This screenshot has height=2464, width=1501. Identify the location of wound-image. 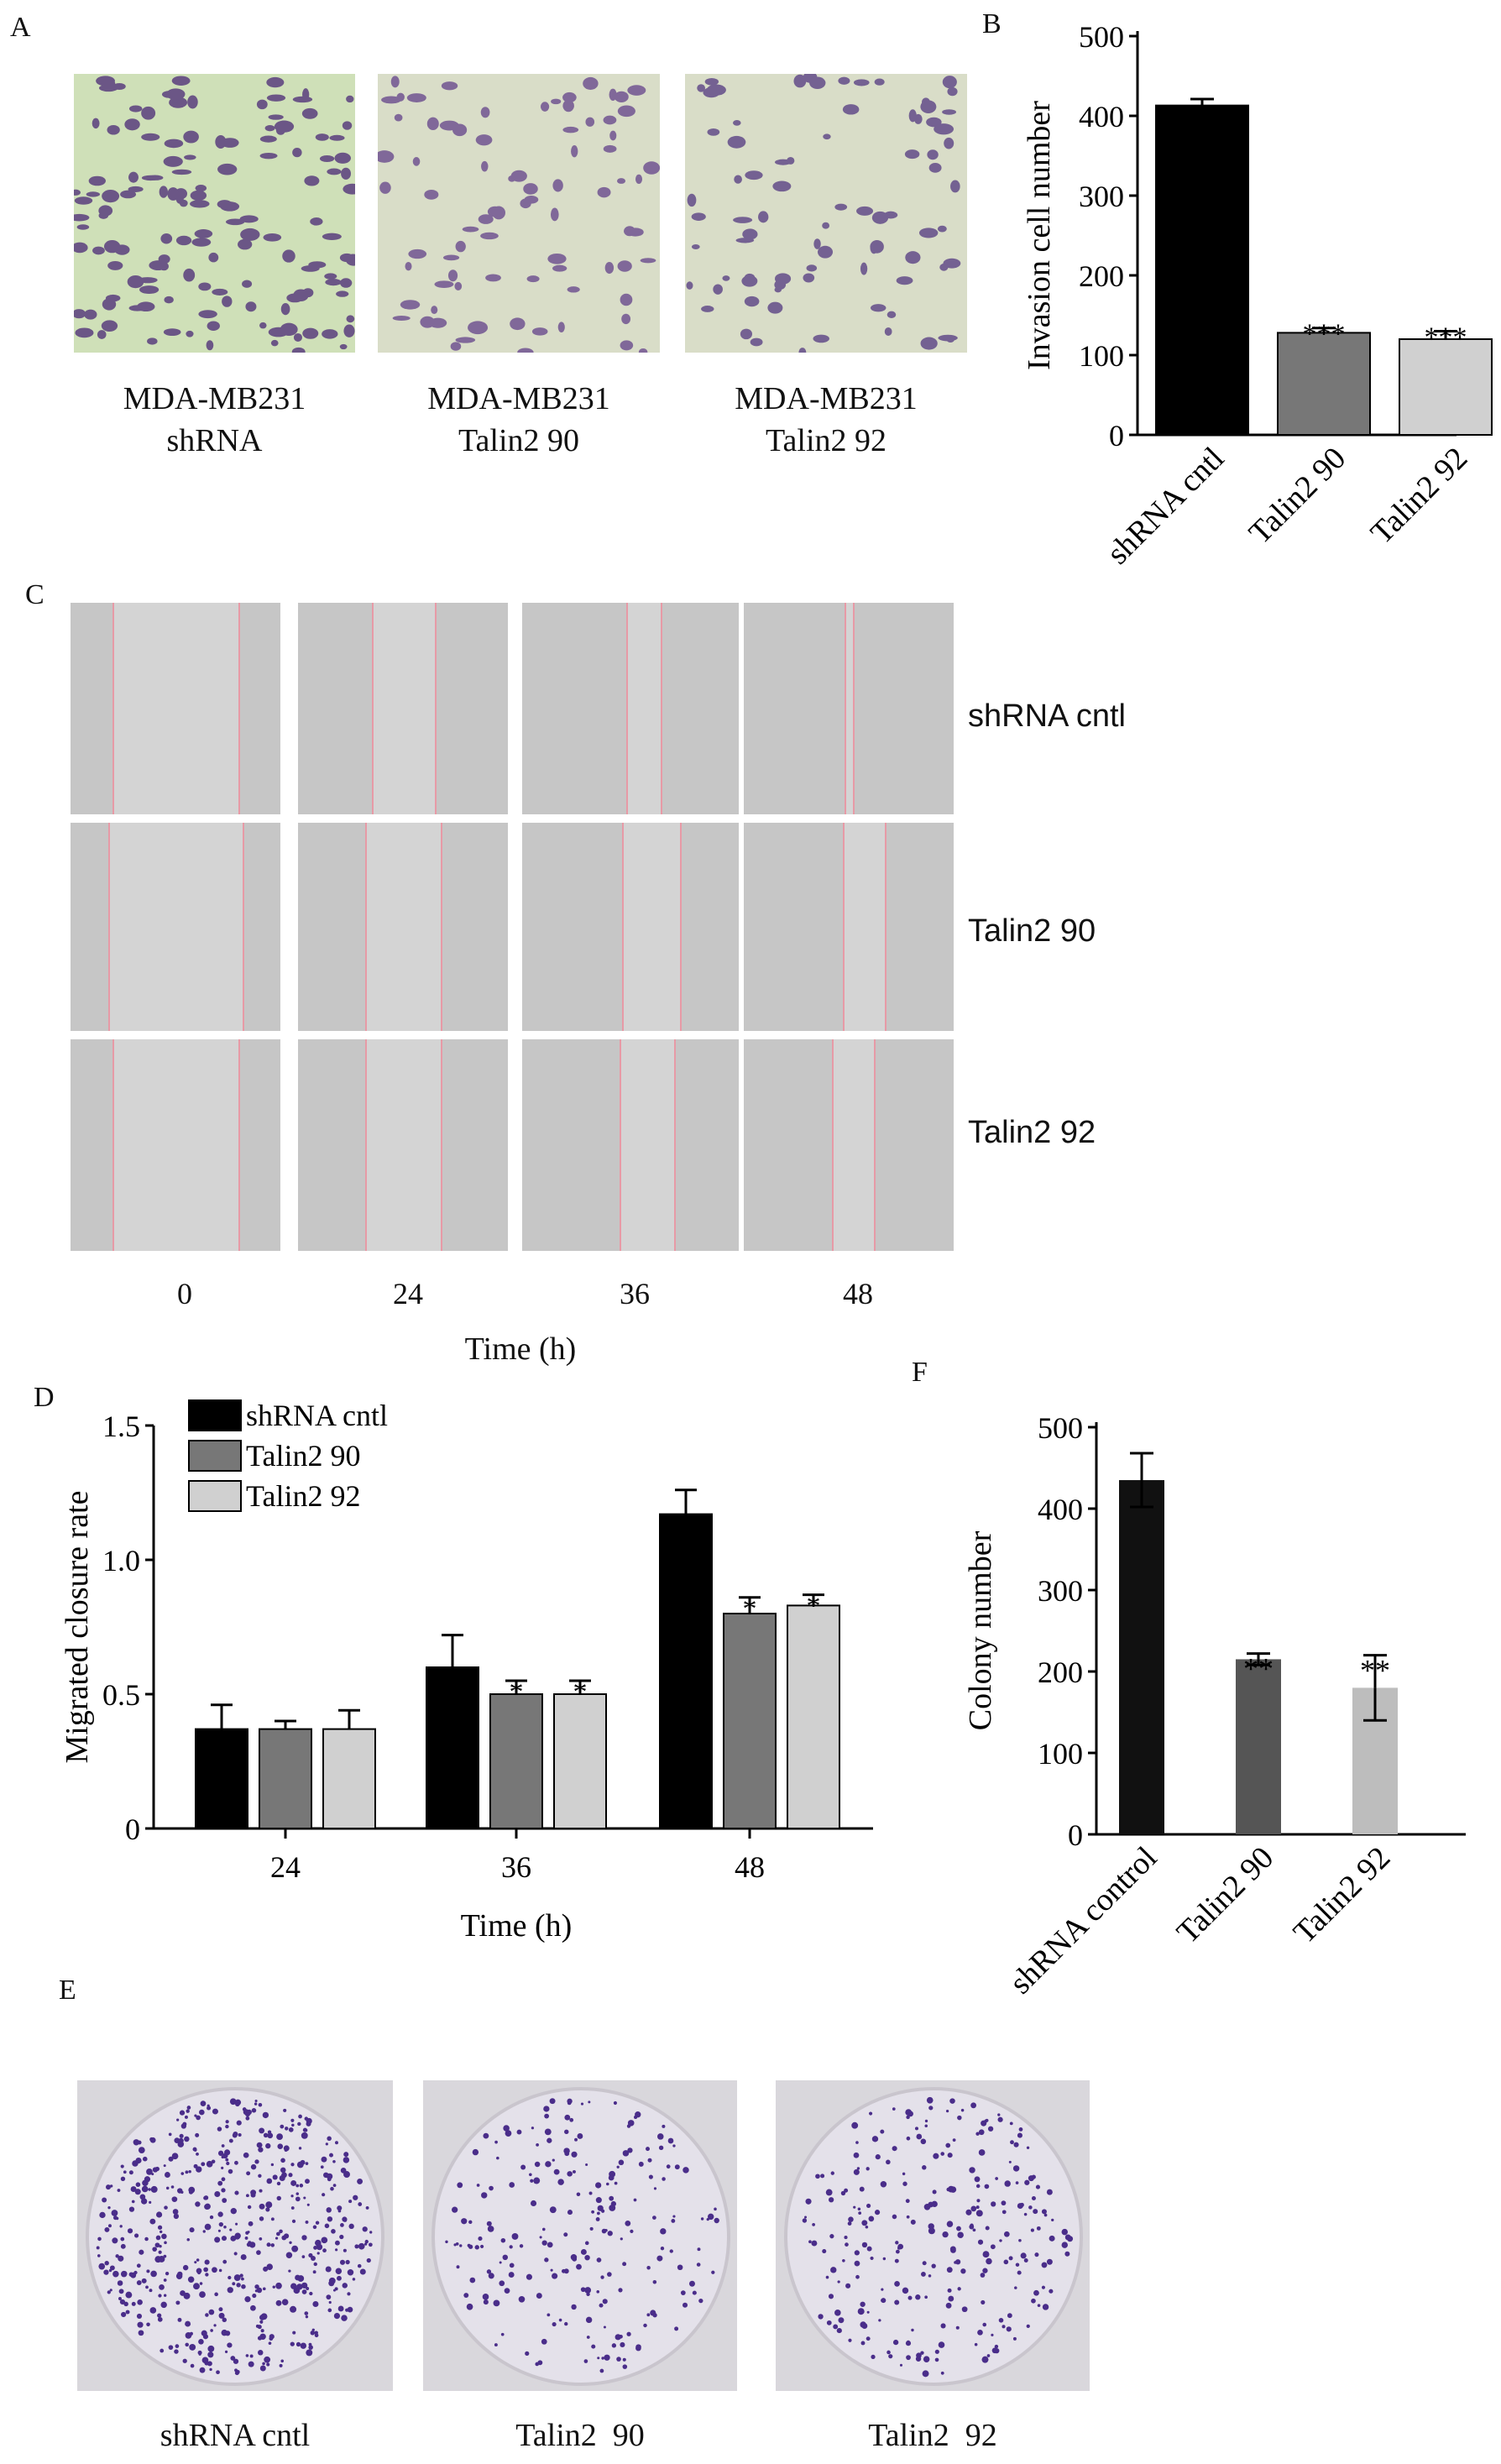
(849, 927).